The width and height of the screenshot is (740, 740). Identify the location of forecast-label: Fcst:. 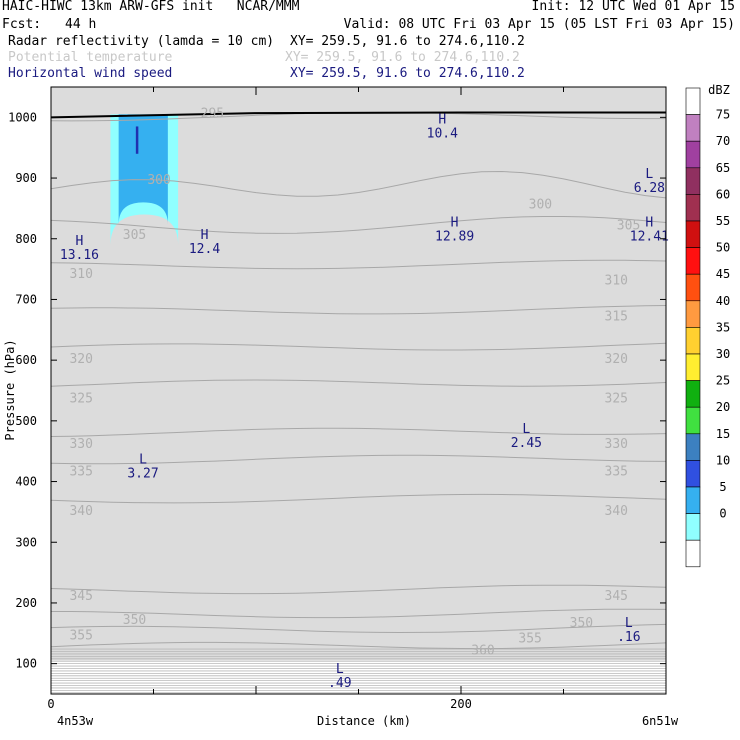
(22, 24).